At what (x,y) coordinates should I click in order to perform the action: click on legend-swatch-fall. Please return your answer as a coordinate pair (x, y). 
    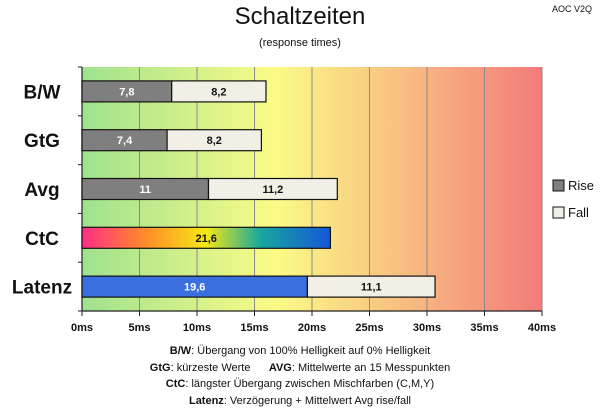
    Looking at the image, I should click on (558, 212).